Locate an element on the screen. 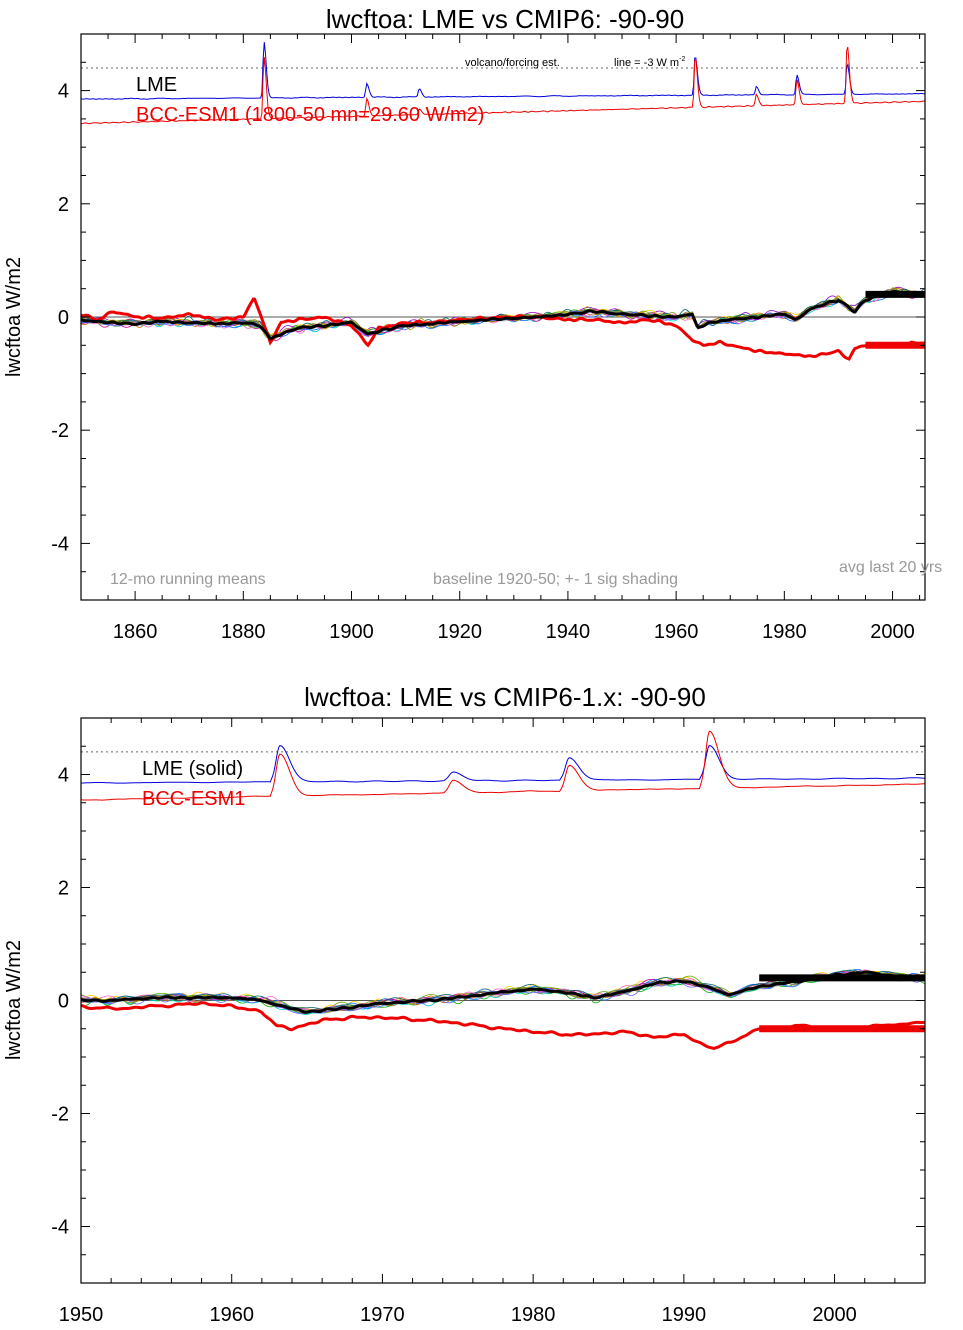  running-mean-note: 12-mo running means is located at coordinates (188, 579).